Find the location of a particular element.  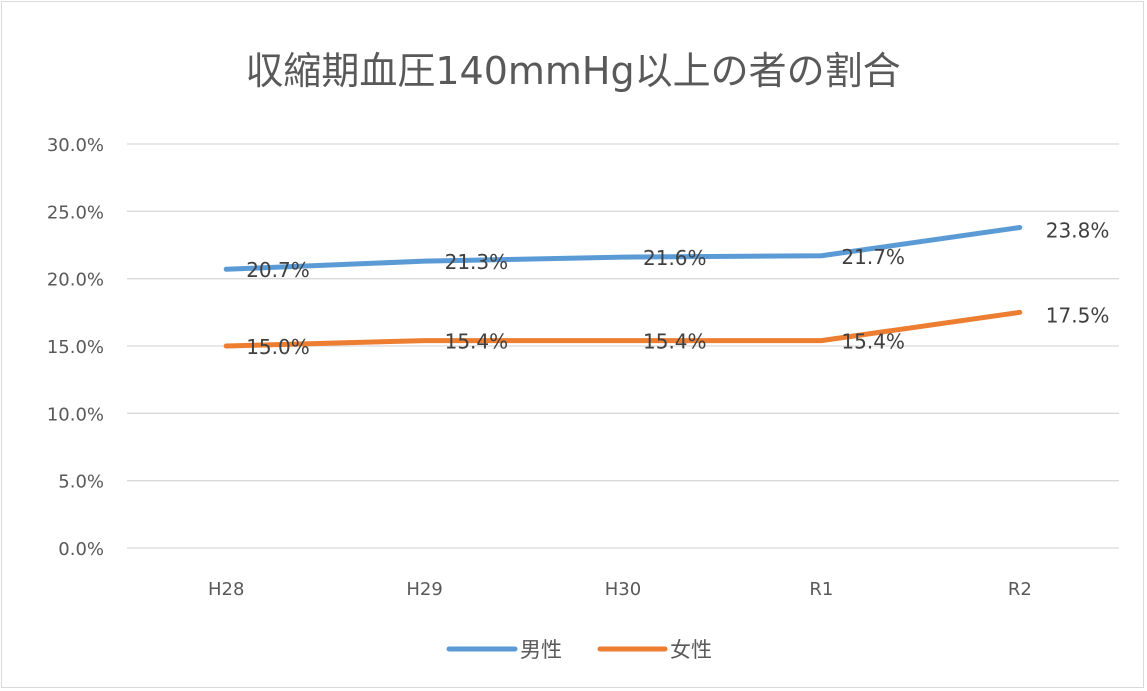

x-tick-label: H30 is located at coordinates (623, 589).